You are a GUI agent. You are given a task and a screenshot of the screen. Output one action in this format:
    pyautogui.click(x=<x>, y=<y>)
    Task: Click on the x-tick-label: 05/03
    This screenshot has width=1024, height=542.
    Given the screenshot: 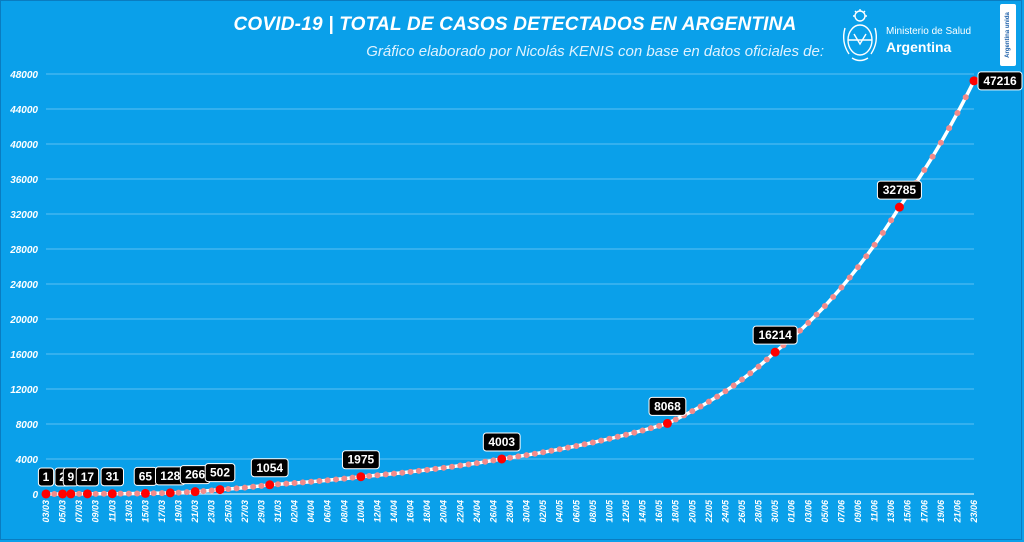 What is the action you would take?
    pyautogui.click(x=63, y=511)
    